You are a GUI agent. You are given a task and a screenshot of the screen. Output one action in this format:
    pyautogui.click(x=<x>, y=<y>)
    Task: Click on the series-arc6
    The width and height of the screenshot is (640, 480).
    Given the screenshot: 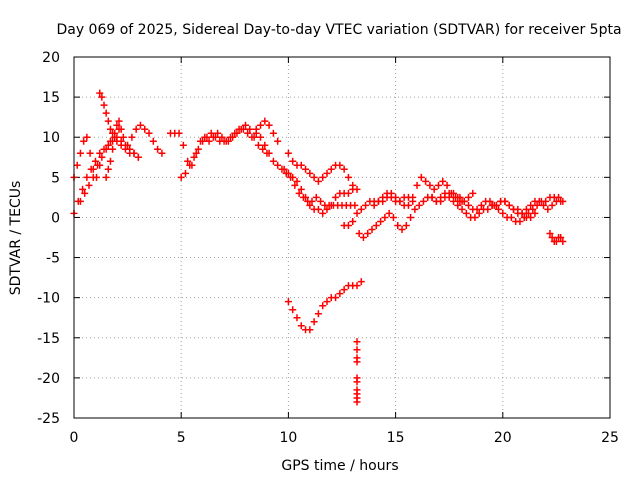 What is the action you would take?
    pyautogui.click(x=224, y=143)
    